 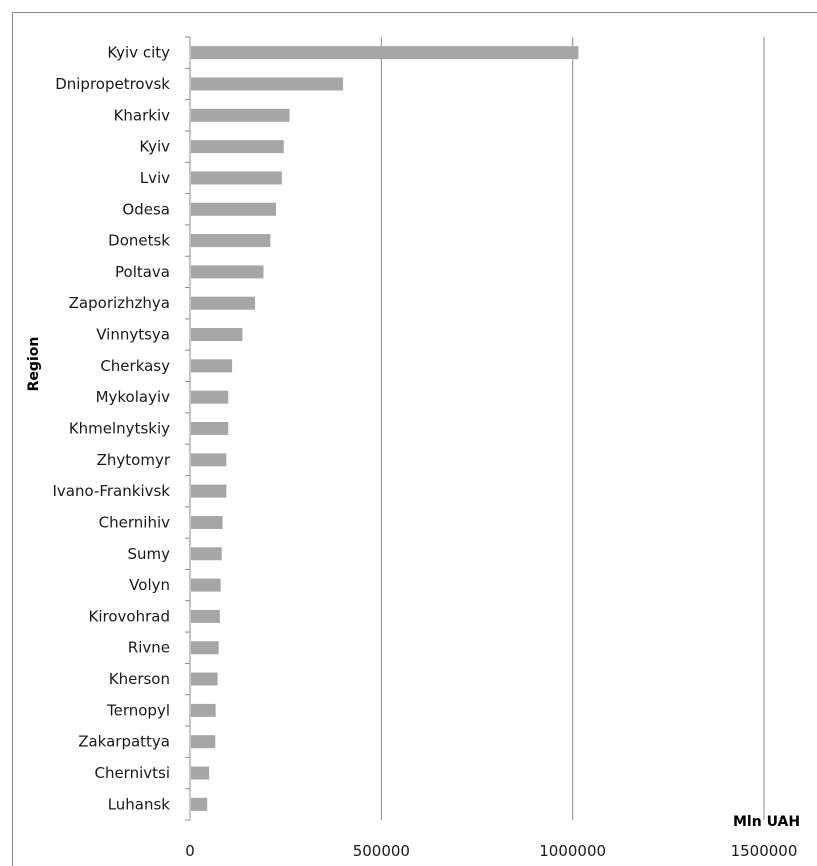 I want to click on category-label: Dnipropetrovsk, so click(x=112, y=84).